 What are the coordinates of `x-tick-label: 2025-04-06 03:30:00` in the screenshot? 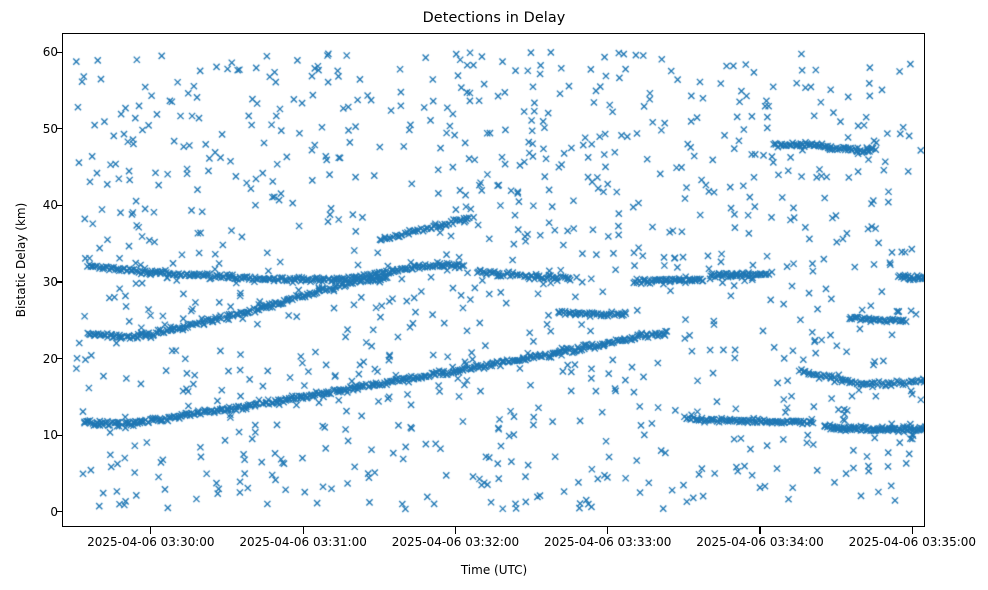 It's located at (151, 542).